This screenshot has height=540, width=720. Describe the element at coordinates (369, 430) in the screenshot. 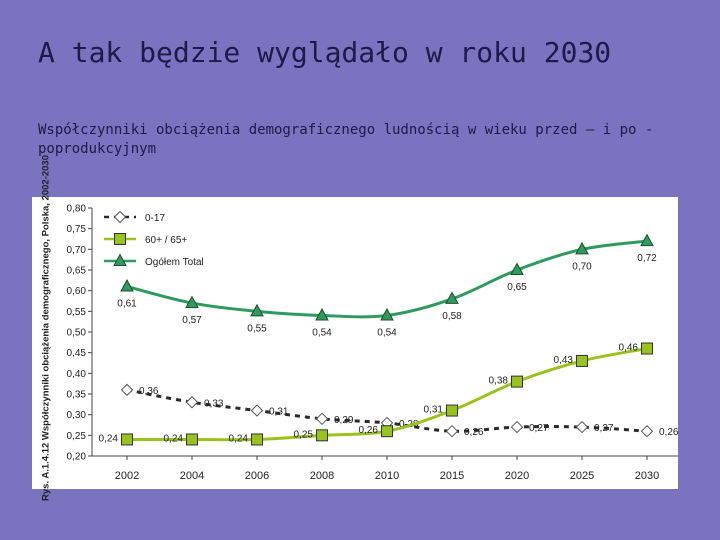

I see `data-label-2-5: 0,26` at that location.